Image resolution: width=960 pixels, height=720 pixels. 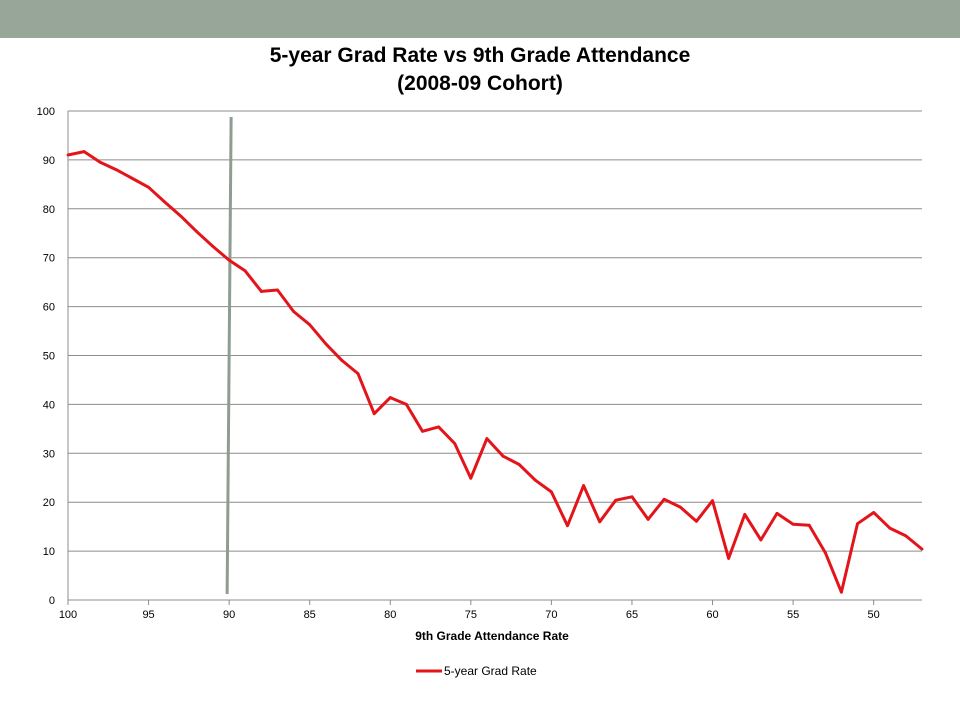 What do you see at coordinates (480, 19) in the screenshot?
I see `header-band` at bounding box center [480, 19].